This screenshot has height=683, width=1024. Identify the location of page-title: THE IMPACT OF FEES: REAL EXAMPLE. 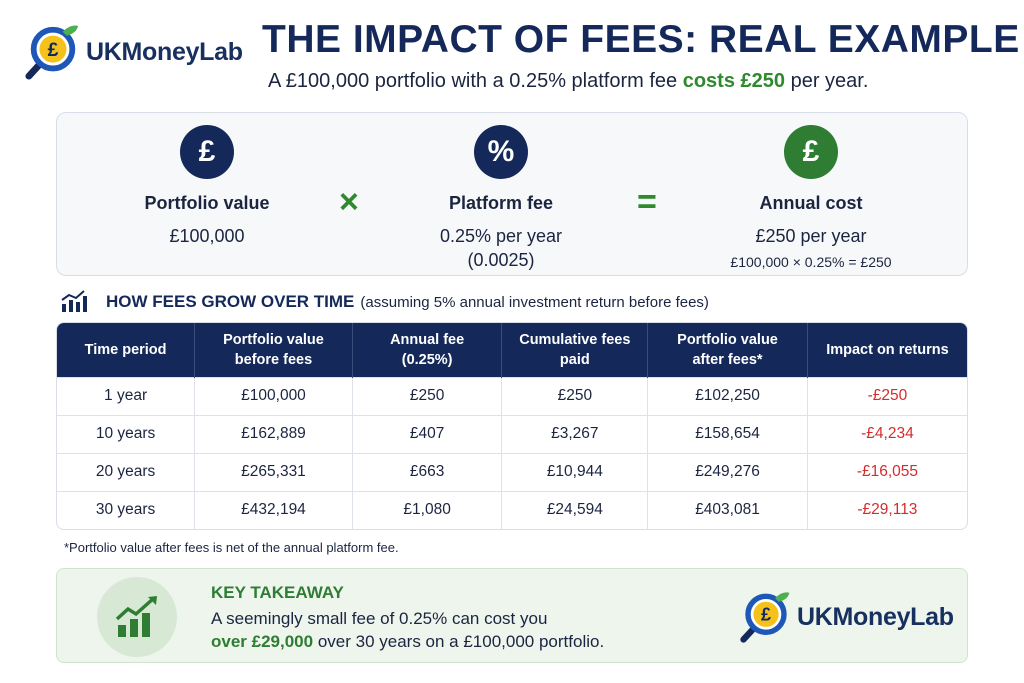
(641, 39).